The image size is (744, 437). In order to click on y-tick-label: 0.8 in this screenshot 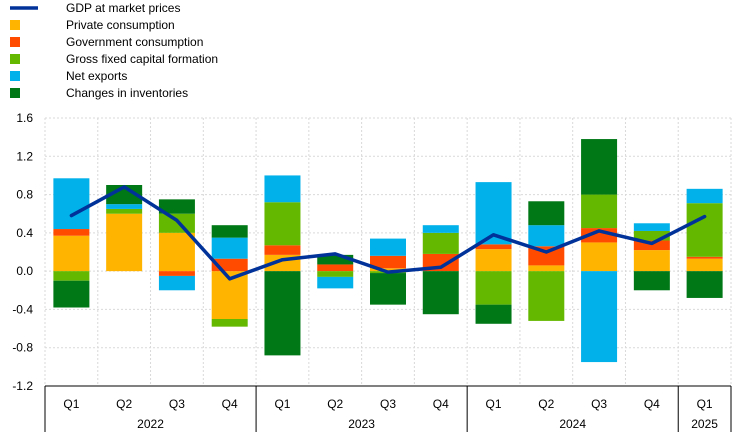, I will do `click(24, 195)`.